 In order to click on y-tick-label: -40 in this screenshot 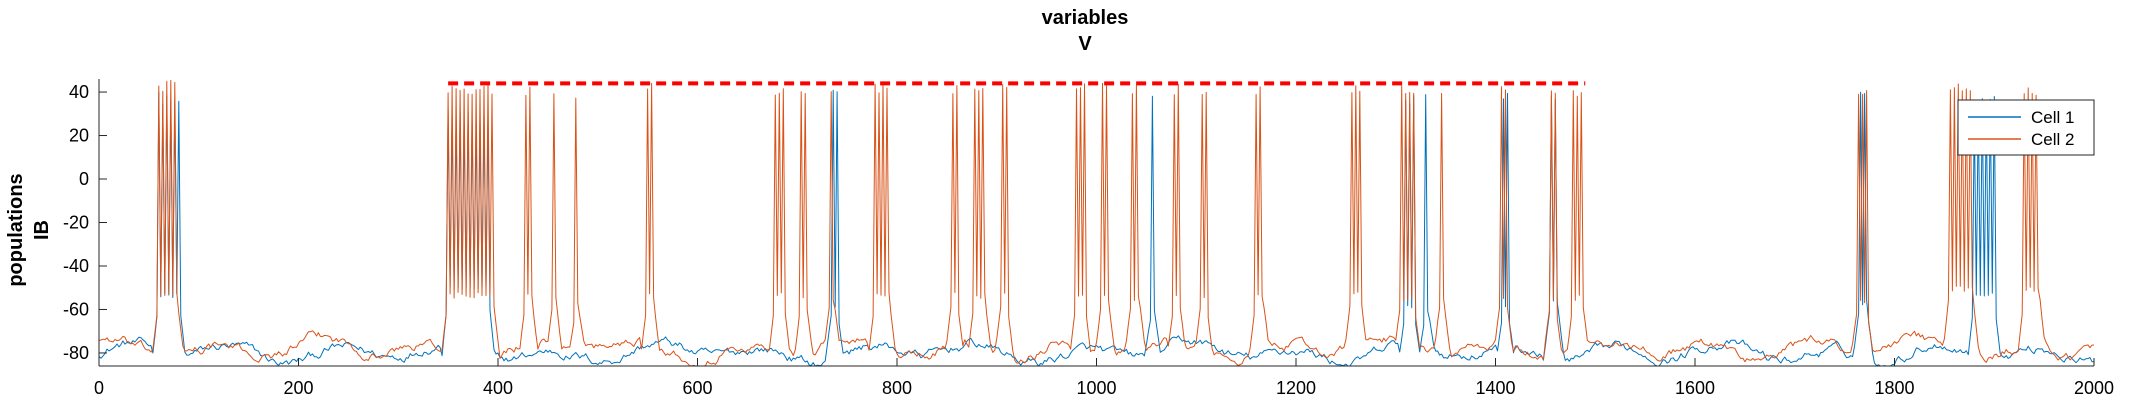, I will do `click(76, 266)`.